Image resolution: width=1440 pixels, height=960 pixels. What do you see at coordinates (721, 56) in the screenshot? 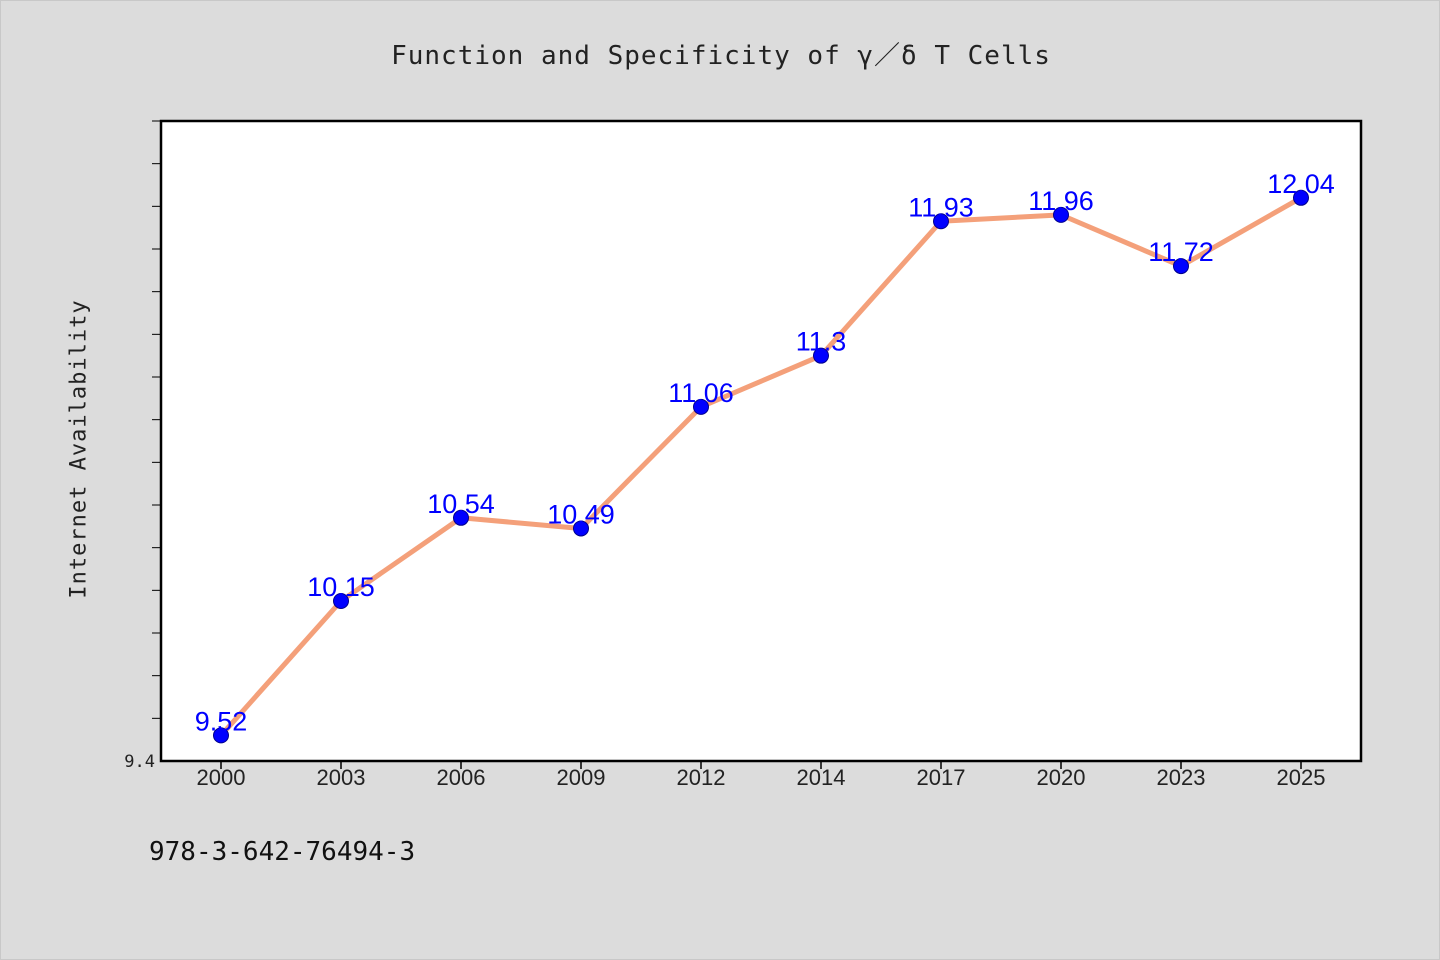
I see `chart-title: Function and Specificity of γ／δ T Cells` at bounding box center [721, 56].